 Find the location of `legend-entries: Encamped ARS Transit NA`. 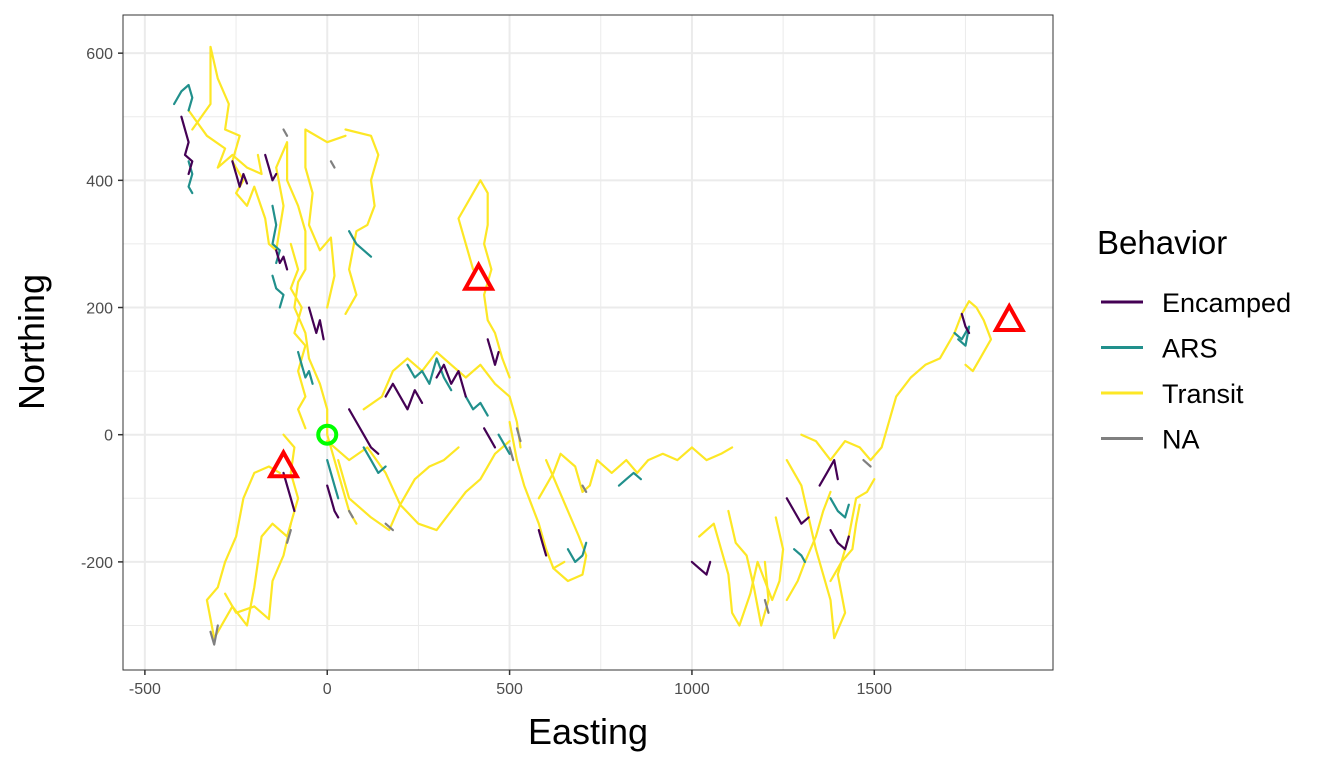

legend-entries: Encamped ARS Transit NA is located at coordinates (1196, 371).